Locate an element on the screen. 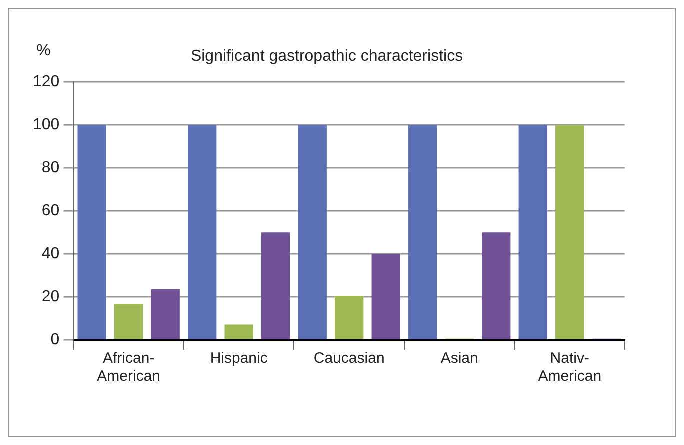 The width and height of the screenshot is (684, 445). y-tick-label: 0 is located at coordinates (55, 339).